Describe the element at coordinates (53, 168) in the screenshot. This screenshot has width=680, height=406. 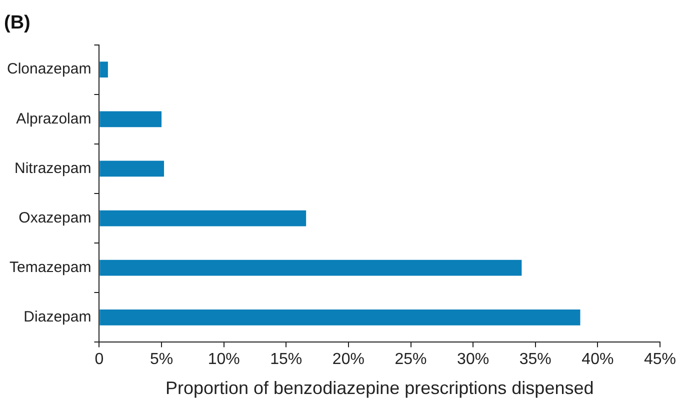
I see `y-tick-label: Nitrazepam` at that location.